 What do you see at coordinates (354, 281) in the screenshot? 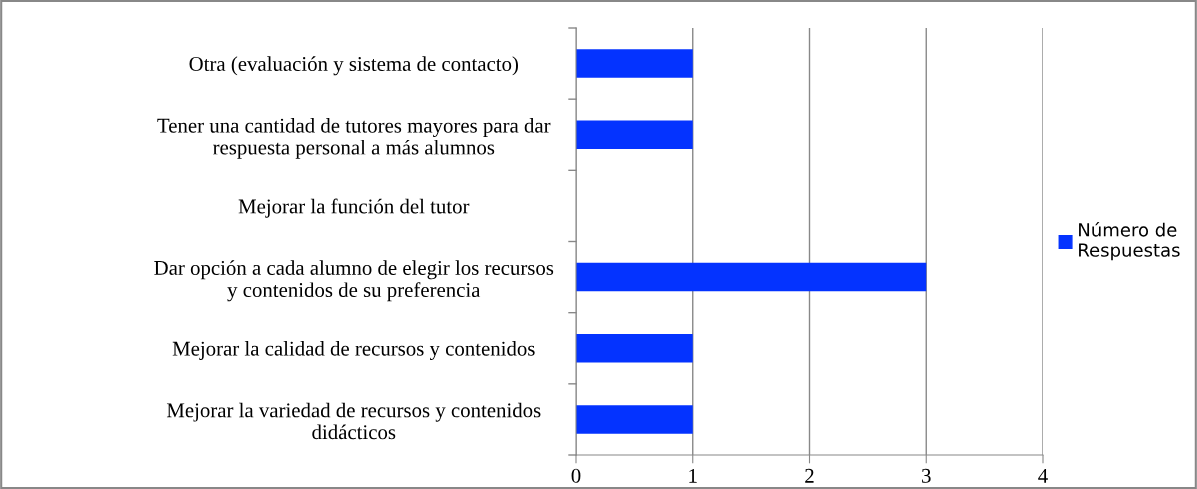
I see `y-tick-label: Dar opción a cada alumno de elegir los recursos y contenidos de su preferencia` at bounding box center [354, 281].